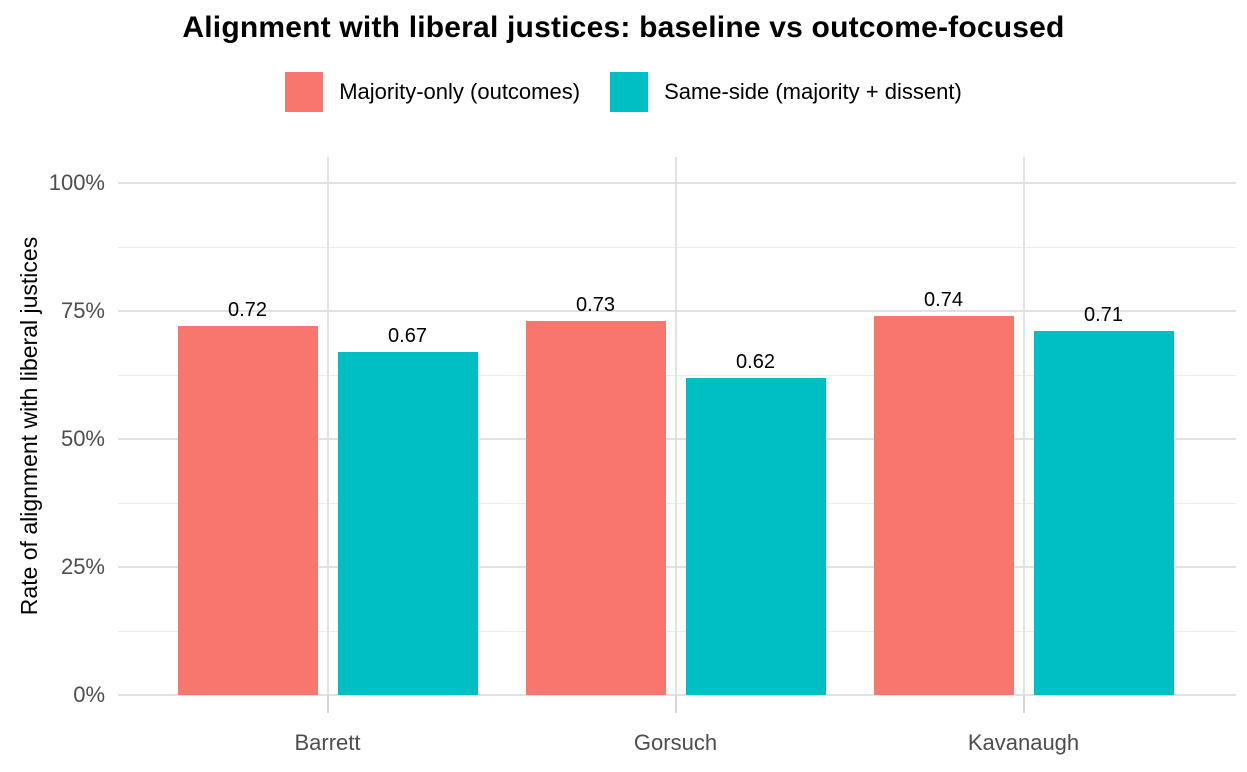  Describe the element at coordinates (675, 426) in the screenshot. I see `vertical-gridline-gorsuch` at that location.